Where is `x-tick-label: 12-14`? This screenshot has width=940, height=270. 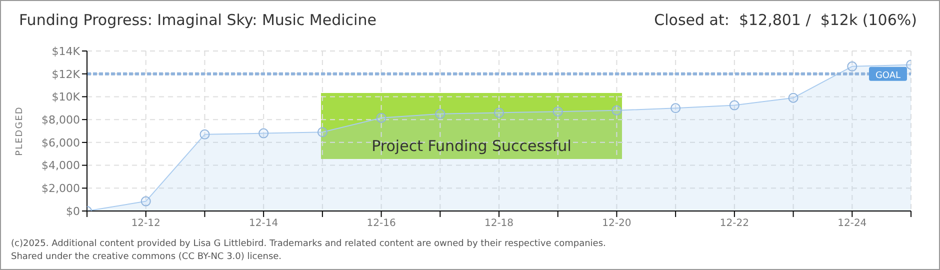
x-tick-label: 12-14 is located at coordinates (263, 224).